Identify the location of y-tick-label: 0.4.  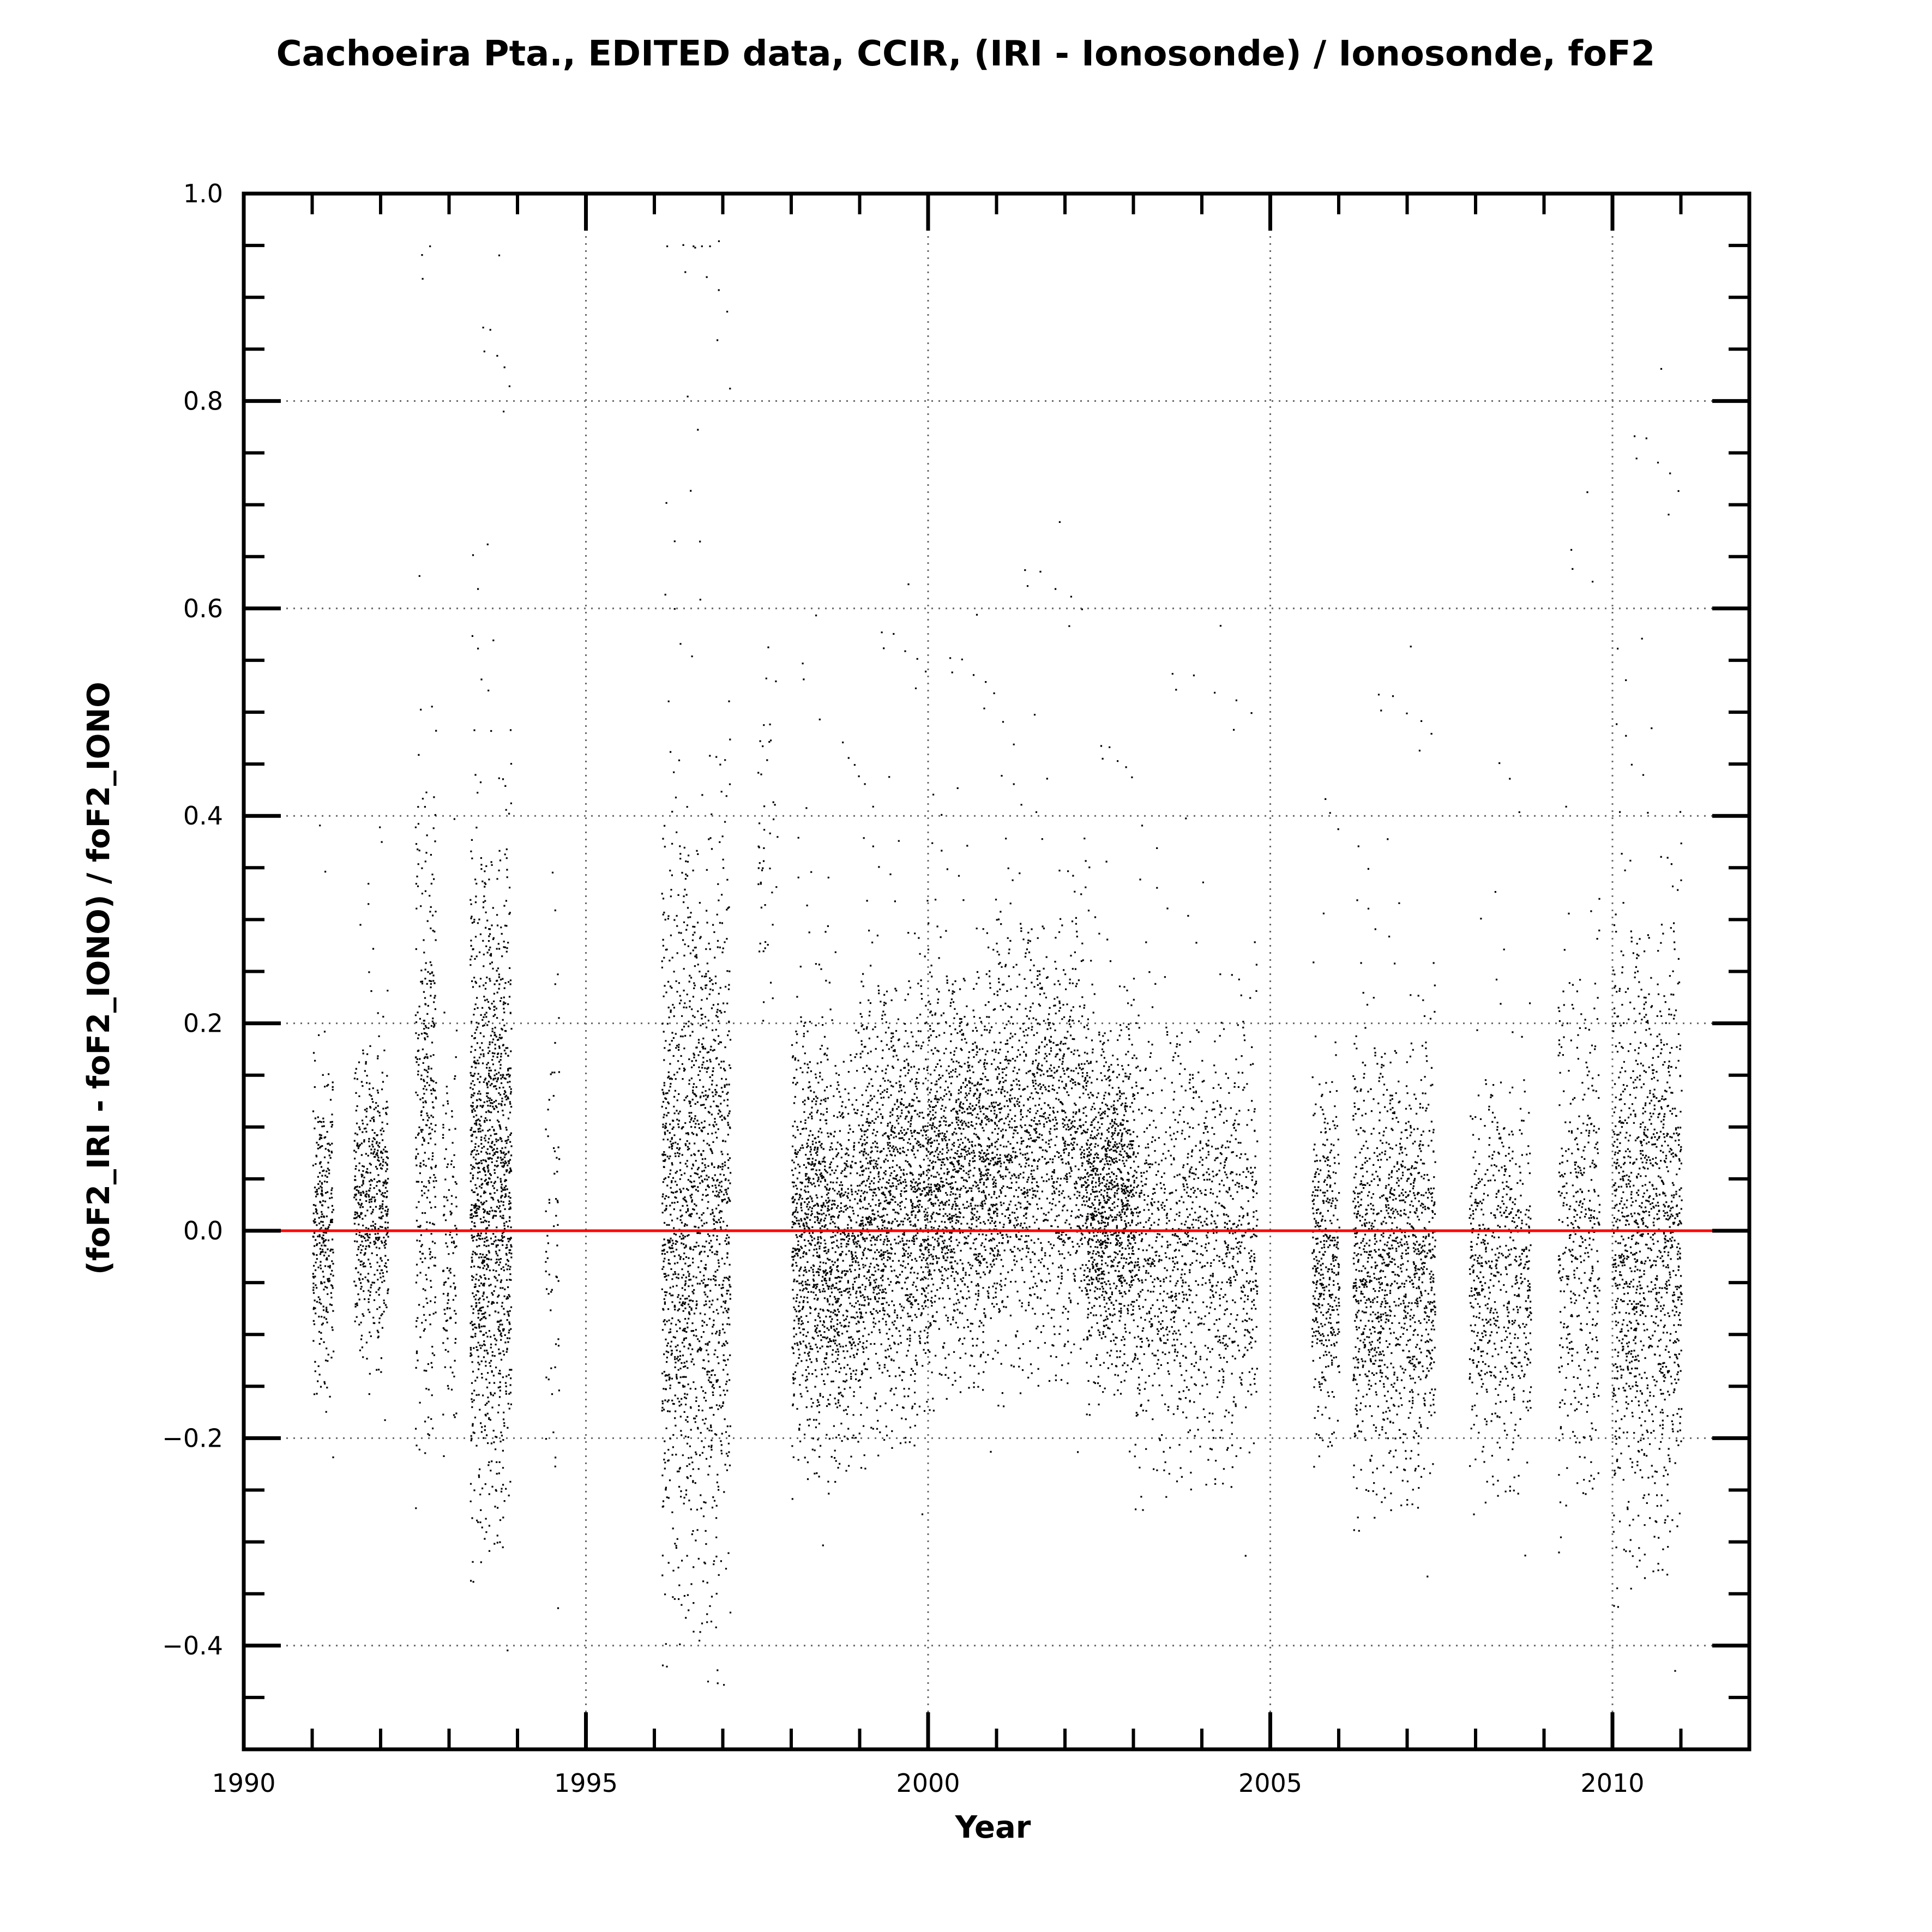
(203, 815).